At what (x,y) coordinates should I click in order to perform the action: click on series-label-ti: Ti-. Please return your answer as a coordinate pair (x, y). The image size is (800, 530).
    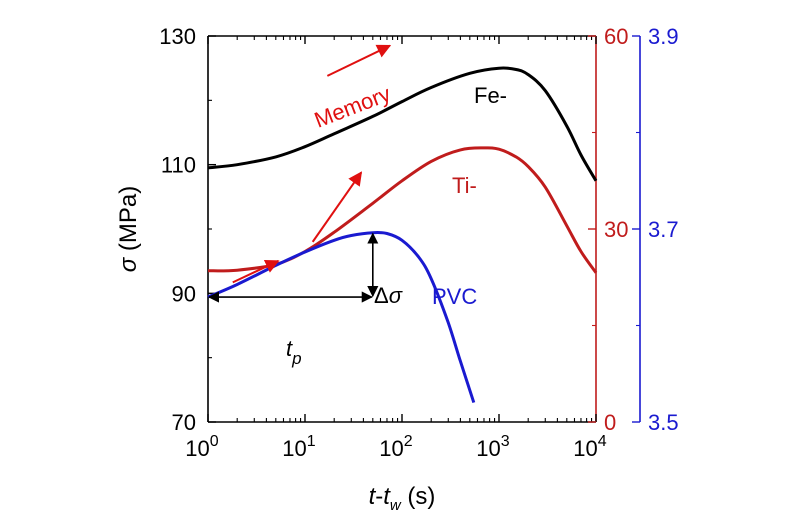
    Looking at the image, I should click on (464, 185).